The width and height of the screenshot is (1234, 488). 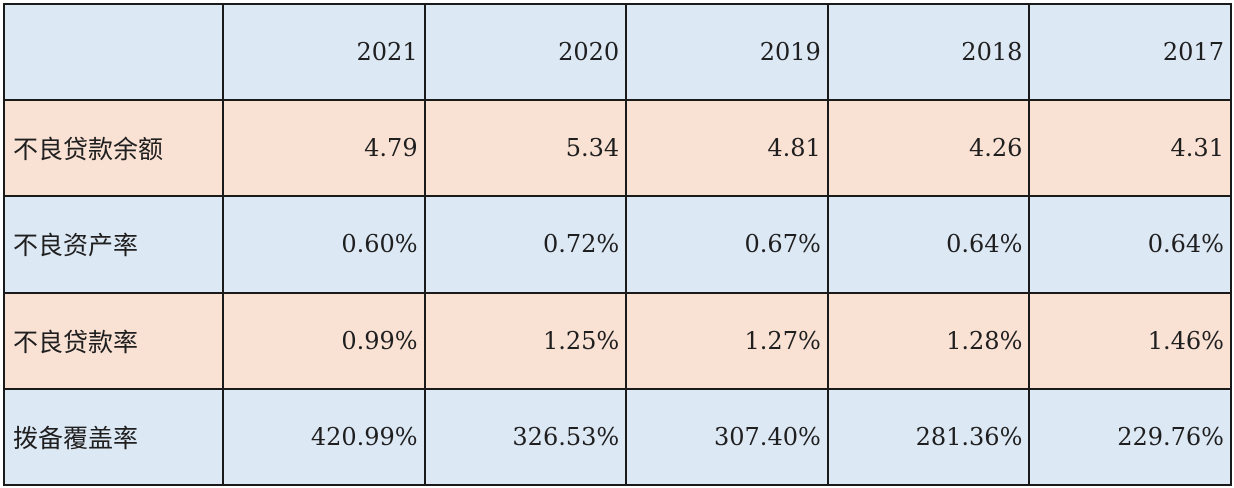 What do you see at coordinates (1130, 340) in the screenshot?
I see `table-cell: 1.46%` at bounding box center [1130, 340].